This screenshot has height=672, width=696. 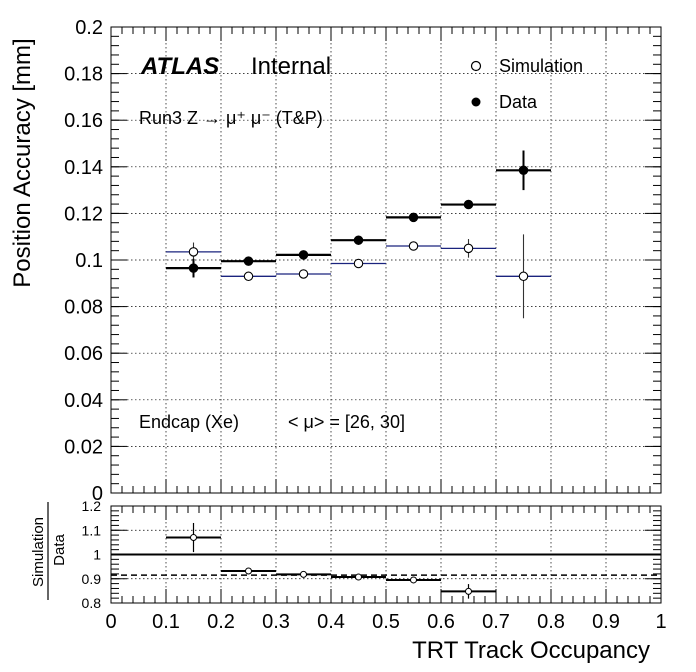 What do you see at coordinates (331, 622) in the screenshot?
I see `x-tick-label: 0.4` at bounding box center [331, 622].